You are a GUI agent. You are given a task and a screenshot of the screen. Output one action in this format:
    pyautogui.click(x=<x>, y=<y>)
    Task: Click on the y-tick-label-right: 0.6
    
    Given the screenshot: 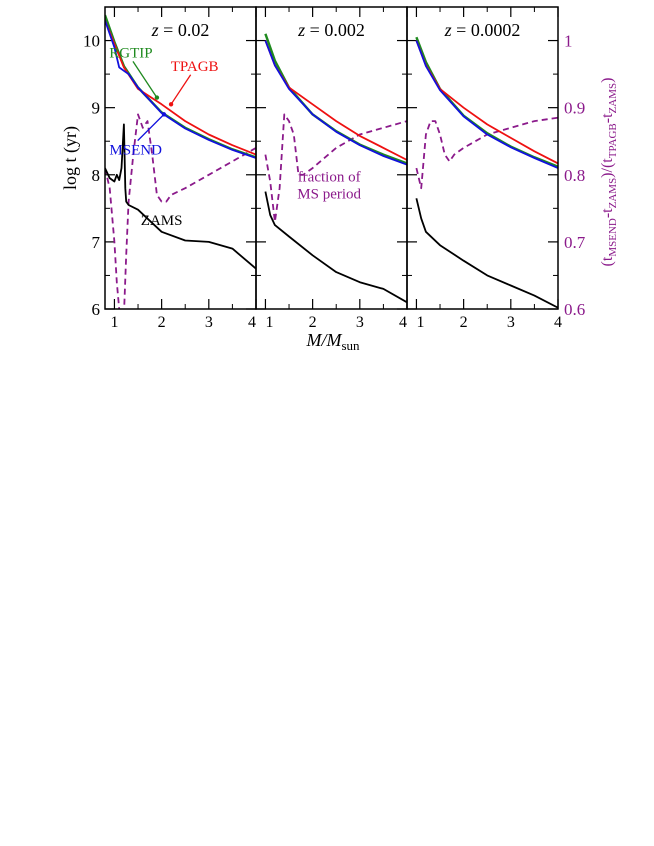 What is the action you would take?
    pyautogui.click(x=574, y=309)
    